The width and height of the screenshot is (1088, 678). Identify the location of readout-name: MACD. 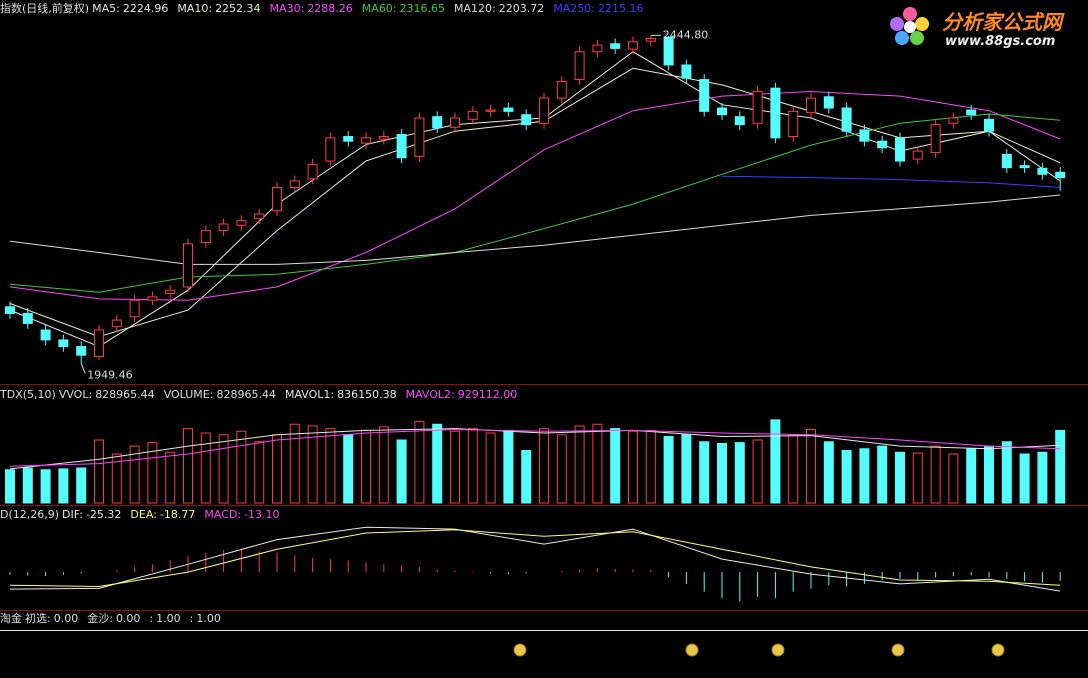
(222, 514).